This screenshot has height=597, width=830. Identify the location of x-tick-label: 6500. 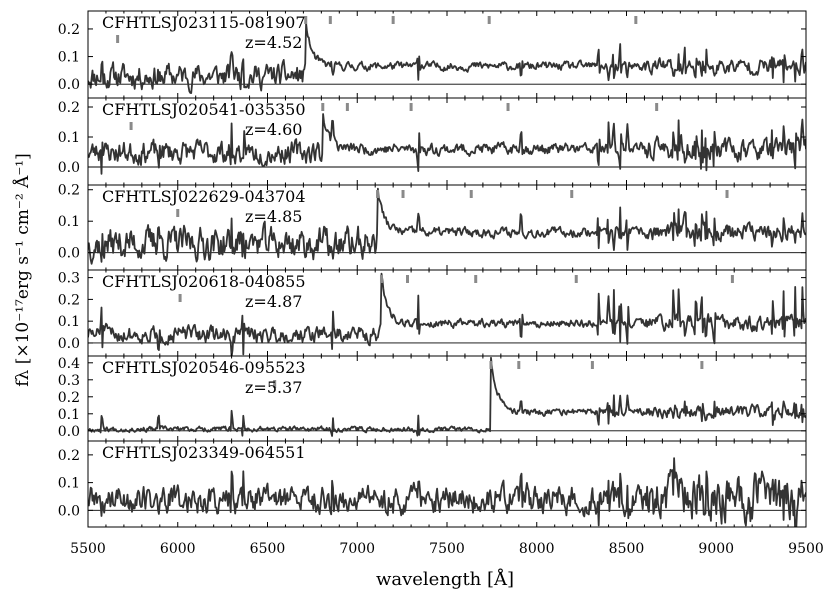
(268, 549).